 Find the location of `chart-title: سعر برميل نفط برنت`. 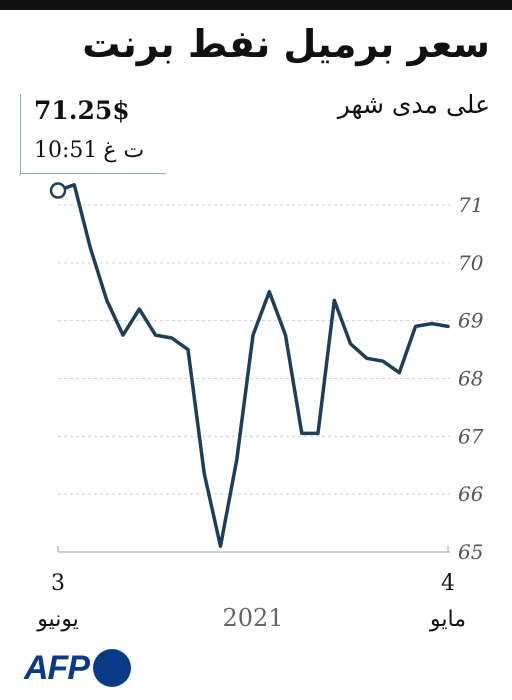

chart-title: سعر برميل نفط برنت is located at coordinates (286, 44).